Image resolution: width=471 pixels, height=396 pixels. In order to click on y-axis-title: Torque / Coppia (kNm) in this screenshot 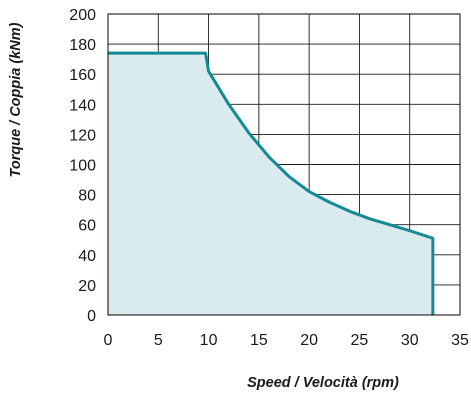, I will do `click(16, 99)`.